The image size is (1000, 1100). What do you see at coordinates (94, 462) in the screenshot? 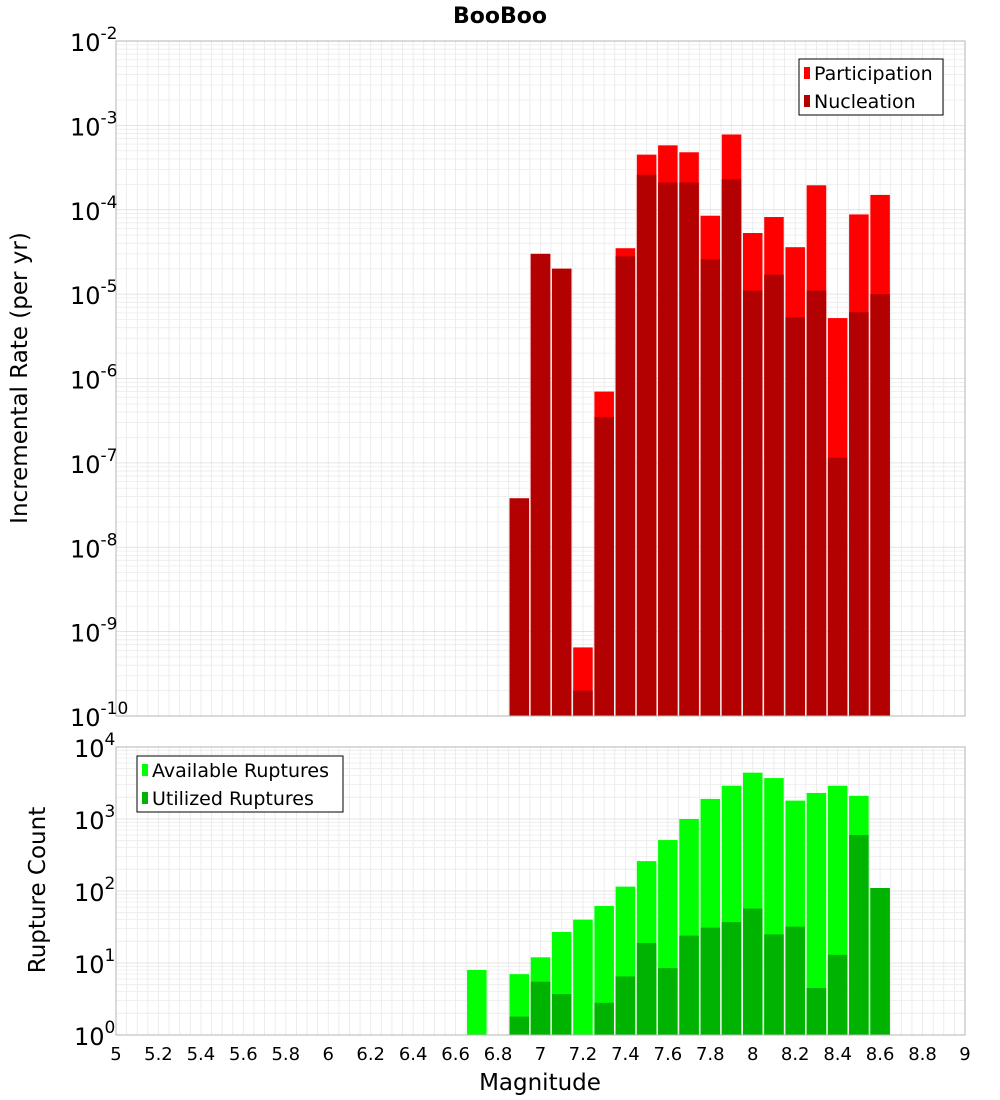
I see `y-tick-label: 10⁻⁷` at bounding box center [94, 462].